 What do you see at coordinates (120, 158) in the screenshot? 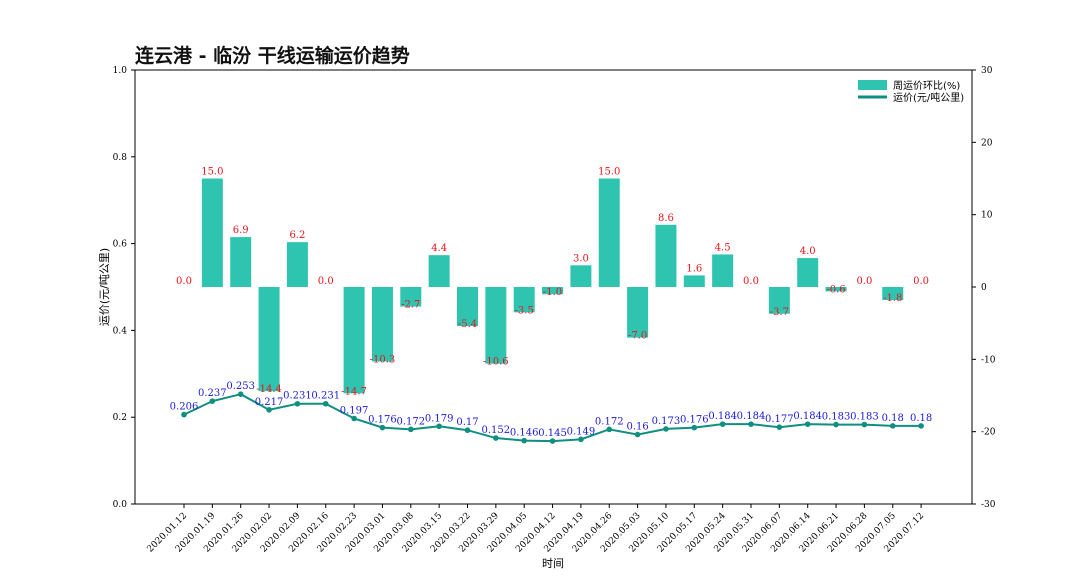
I see `y-left-tick-label: 0.8` at bounding box center [120, 158].